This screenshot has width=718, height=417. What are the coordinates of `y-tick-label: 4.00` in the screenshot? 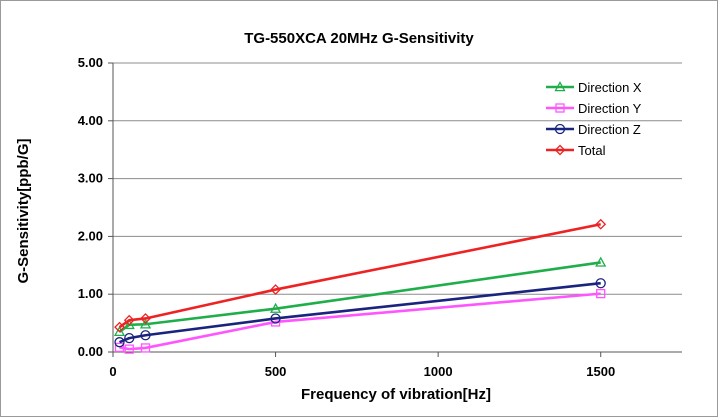 It's located at (90, 120).